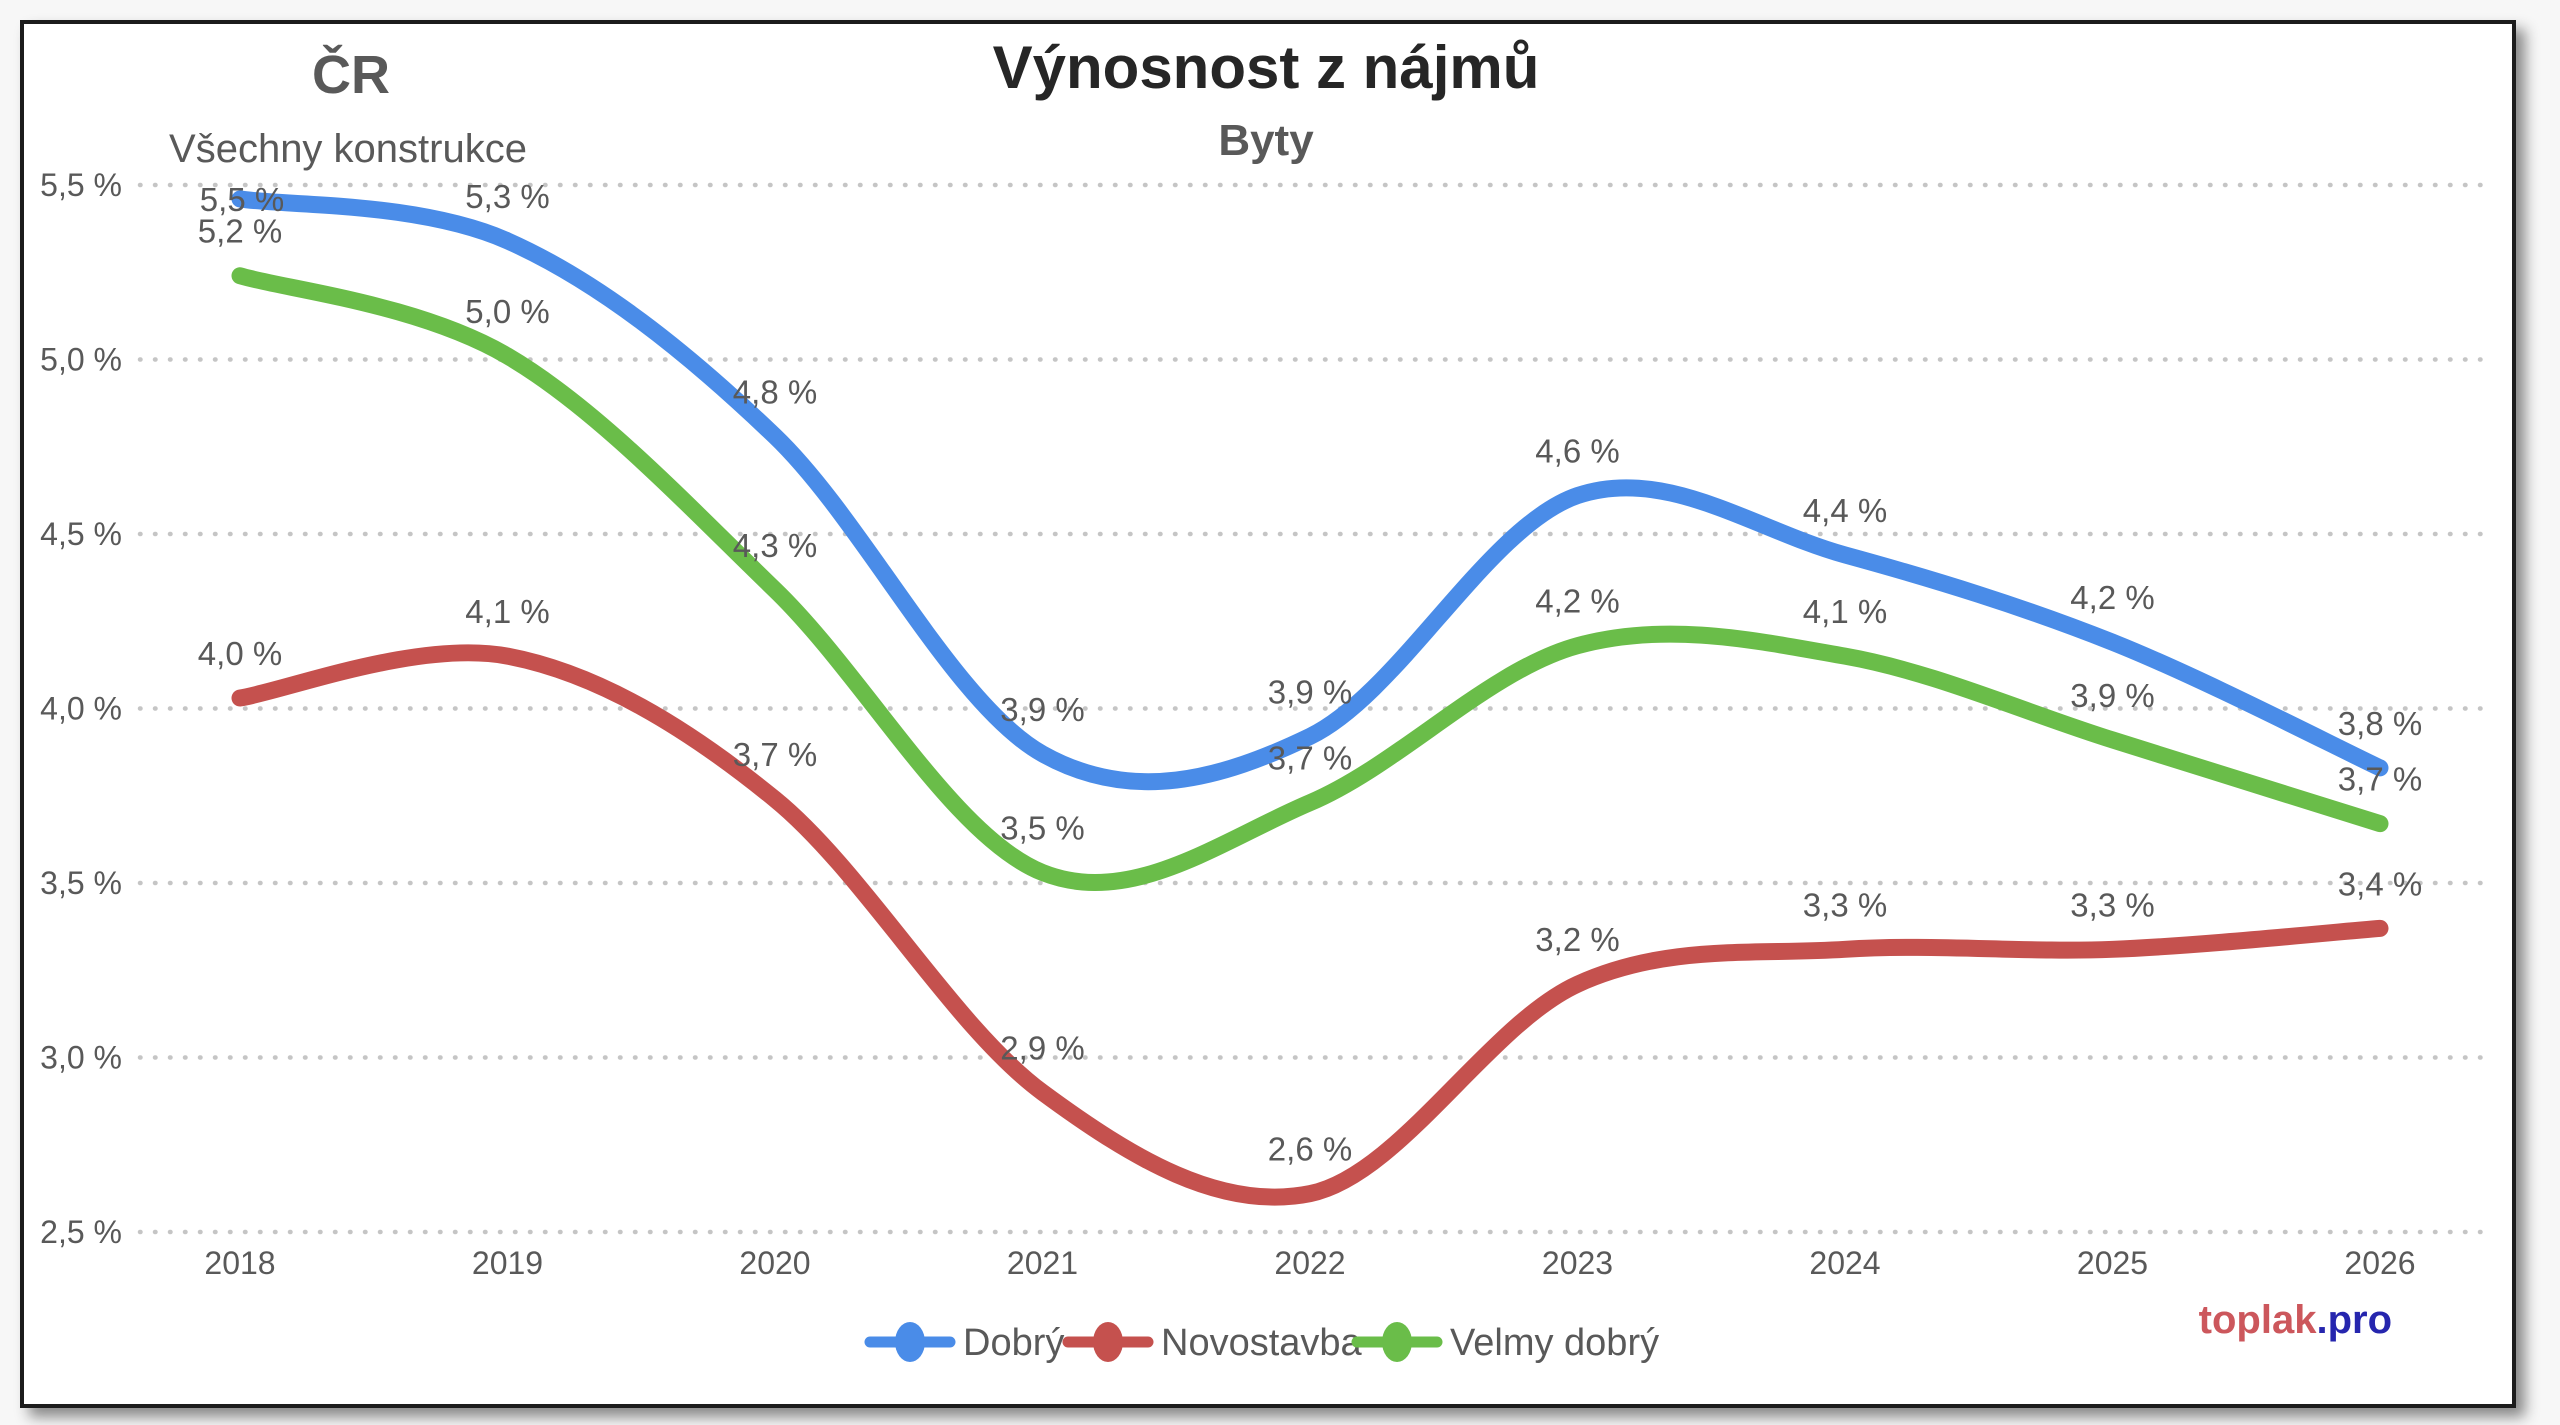 The width and height of the screenshot is (2560, 1425). I want to click on x-tick-label: 2025, so click(2112, 1263).